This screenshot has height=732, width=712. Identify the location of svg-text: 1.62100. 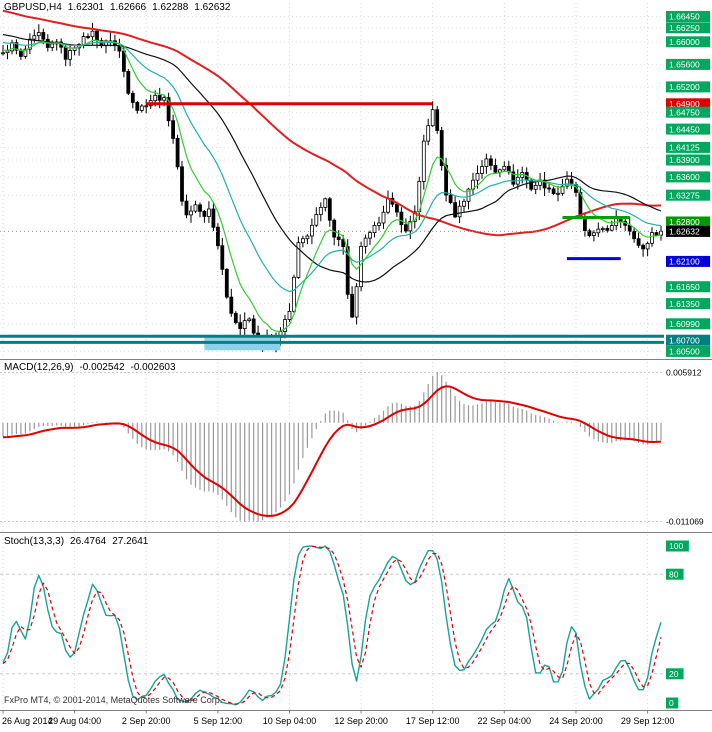
(684, 262).